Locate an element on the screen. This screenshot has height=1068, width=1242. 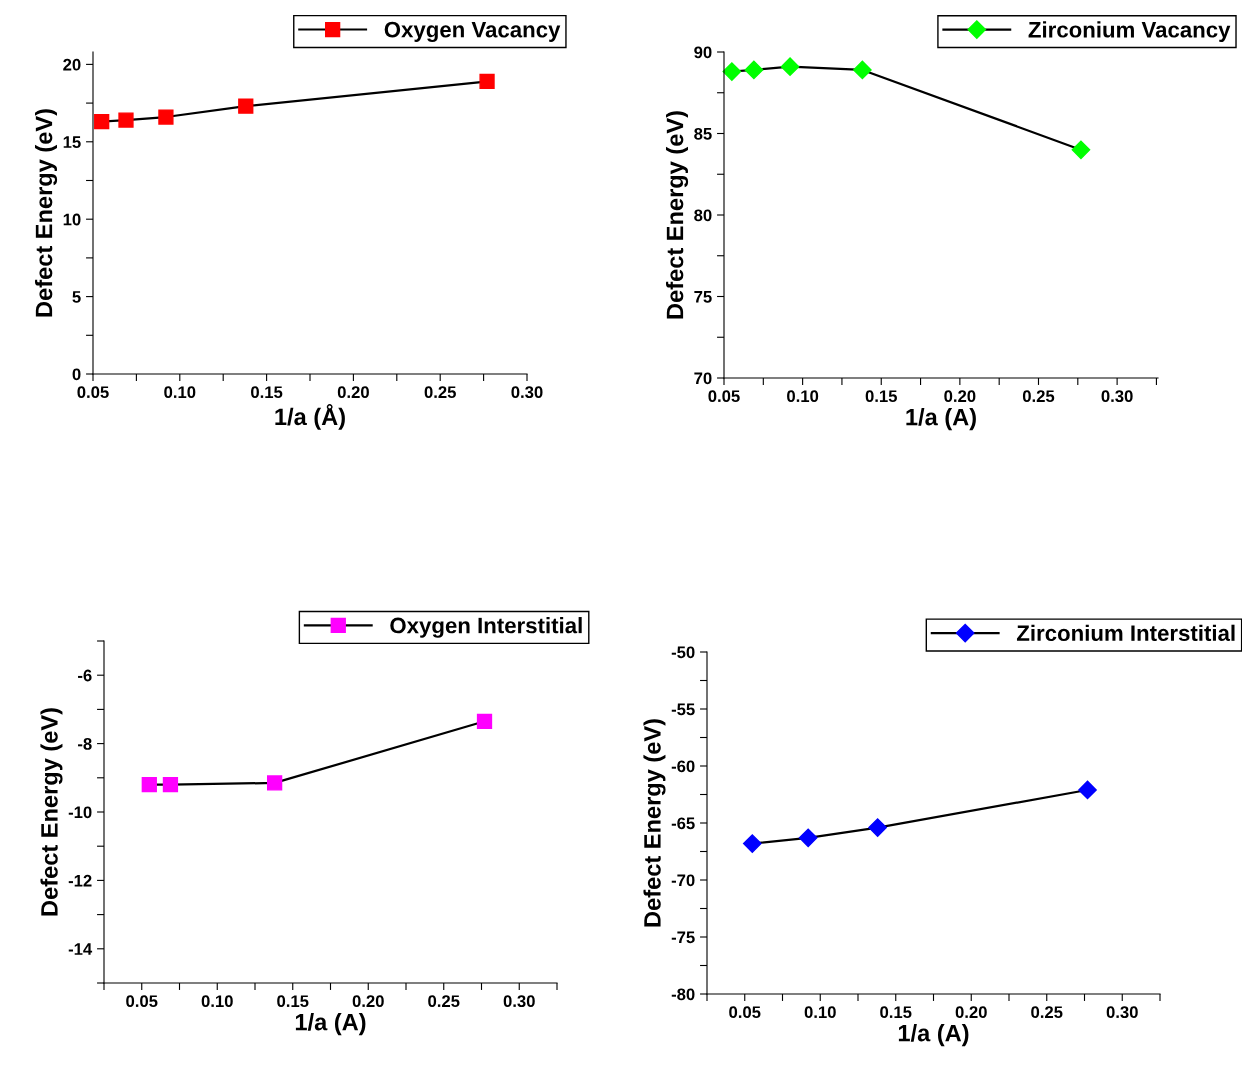
y-tick-label: 0 is located at coordinates (76, 374).